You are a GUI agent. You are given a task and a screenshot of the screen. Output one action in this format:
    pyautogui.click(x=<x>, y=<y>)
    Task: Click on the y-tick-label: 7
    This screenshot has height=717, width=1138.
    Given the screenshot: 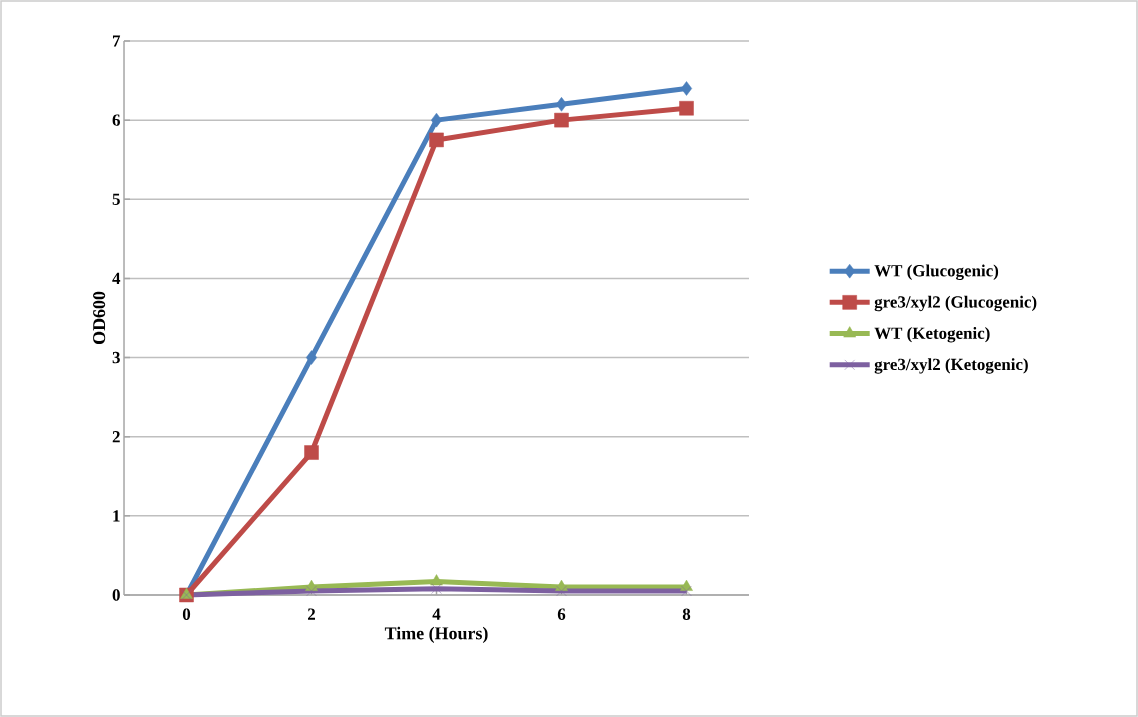 What is the action you would take?
    pyautogui.click(x=116, y=41)
    